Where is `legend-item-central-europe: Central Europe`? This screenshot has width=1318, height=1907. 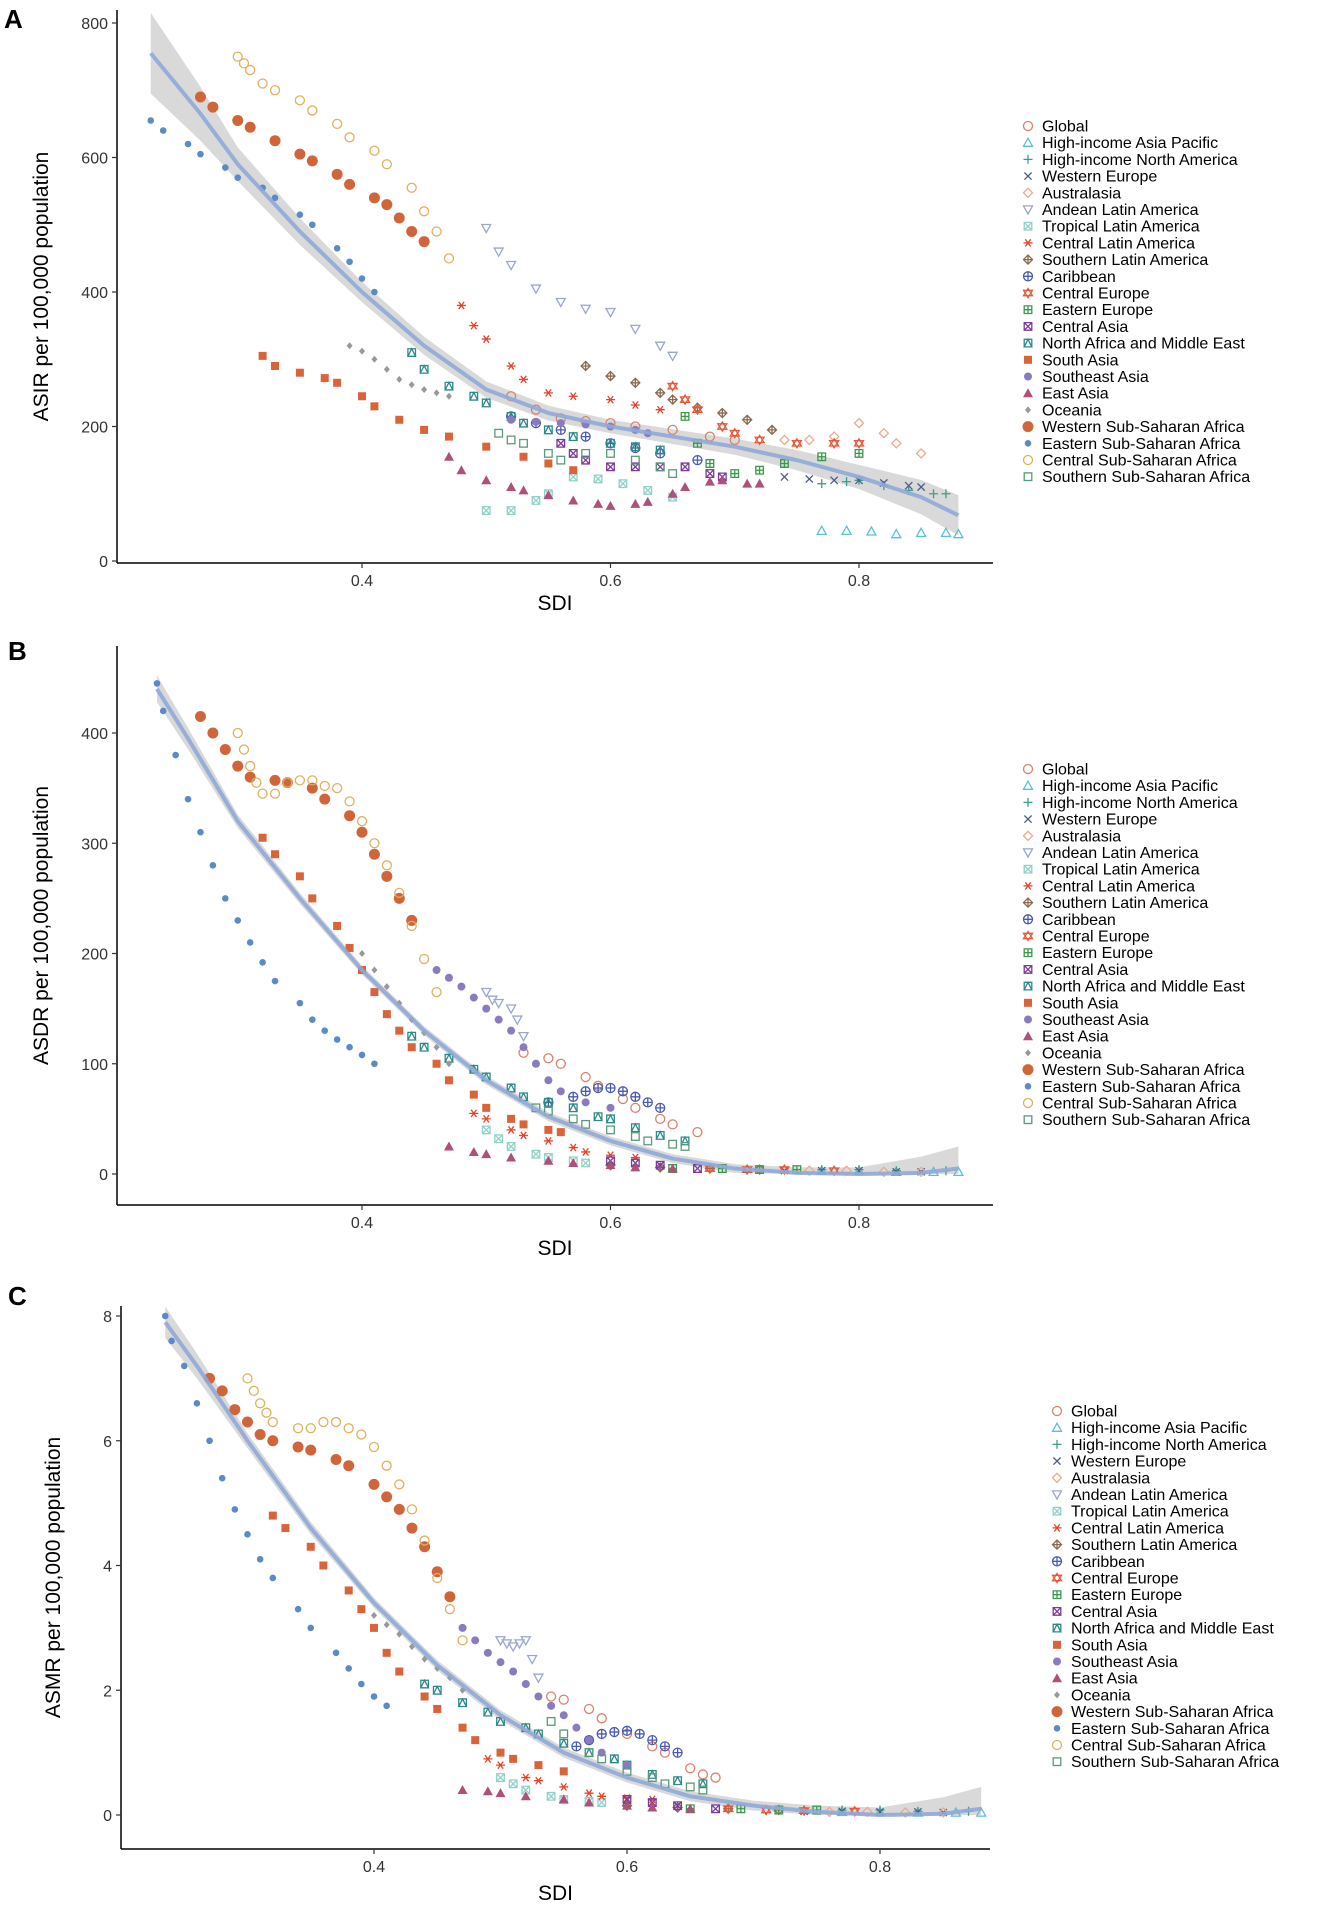 legend-item-central-europe: Central Europe is located at coordinates (1086, 937).